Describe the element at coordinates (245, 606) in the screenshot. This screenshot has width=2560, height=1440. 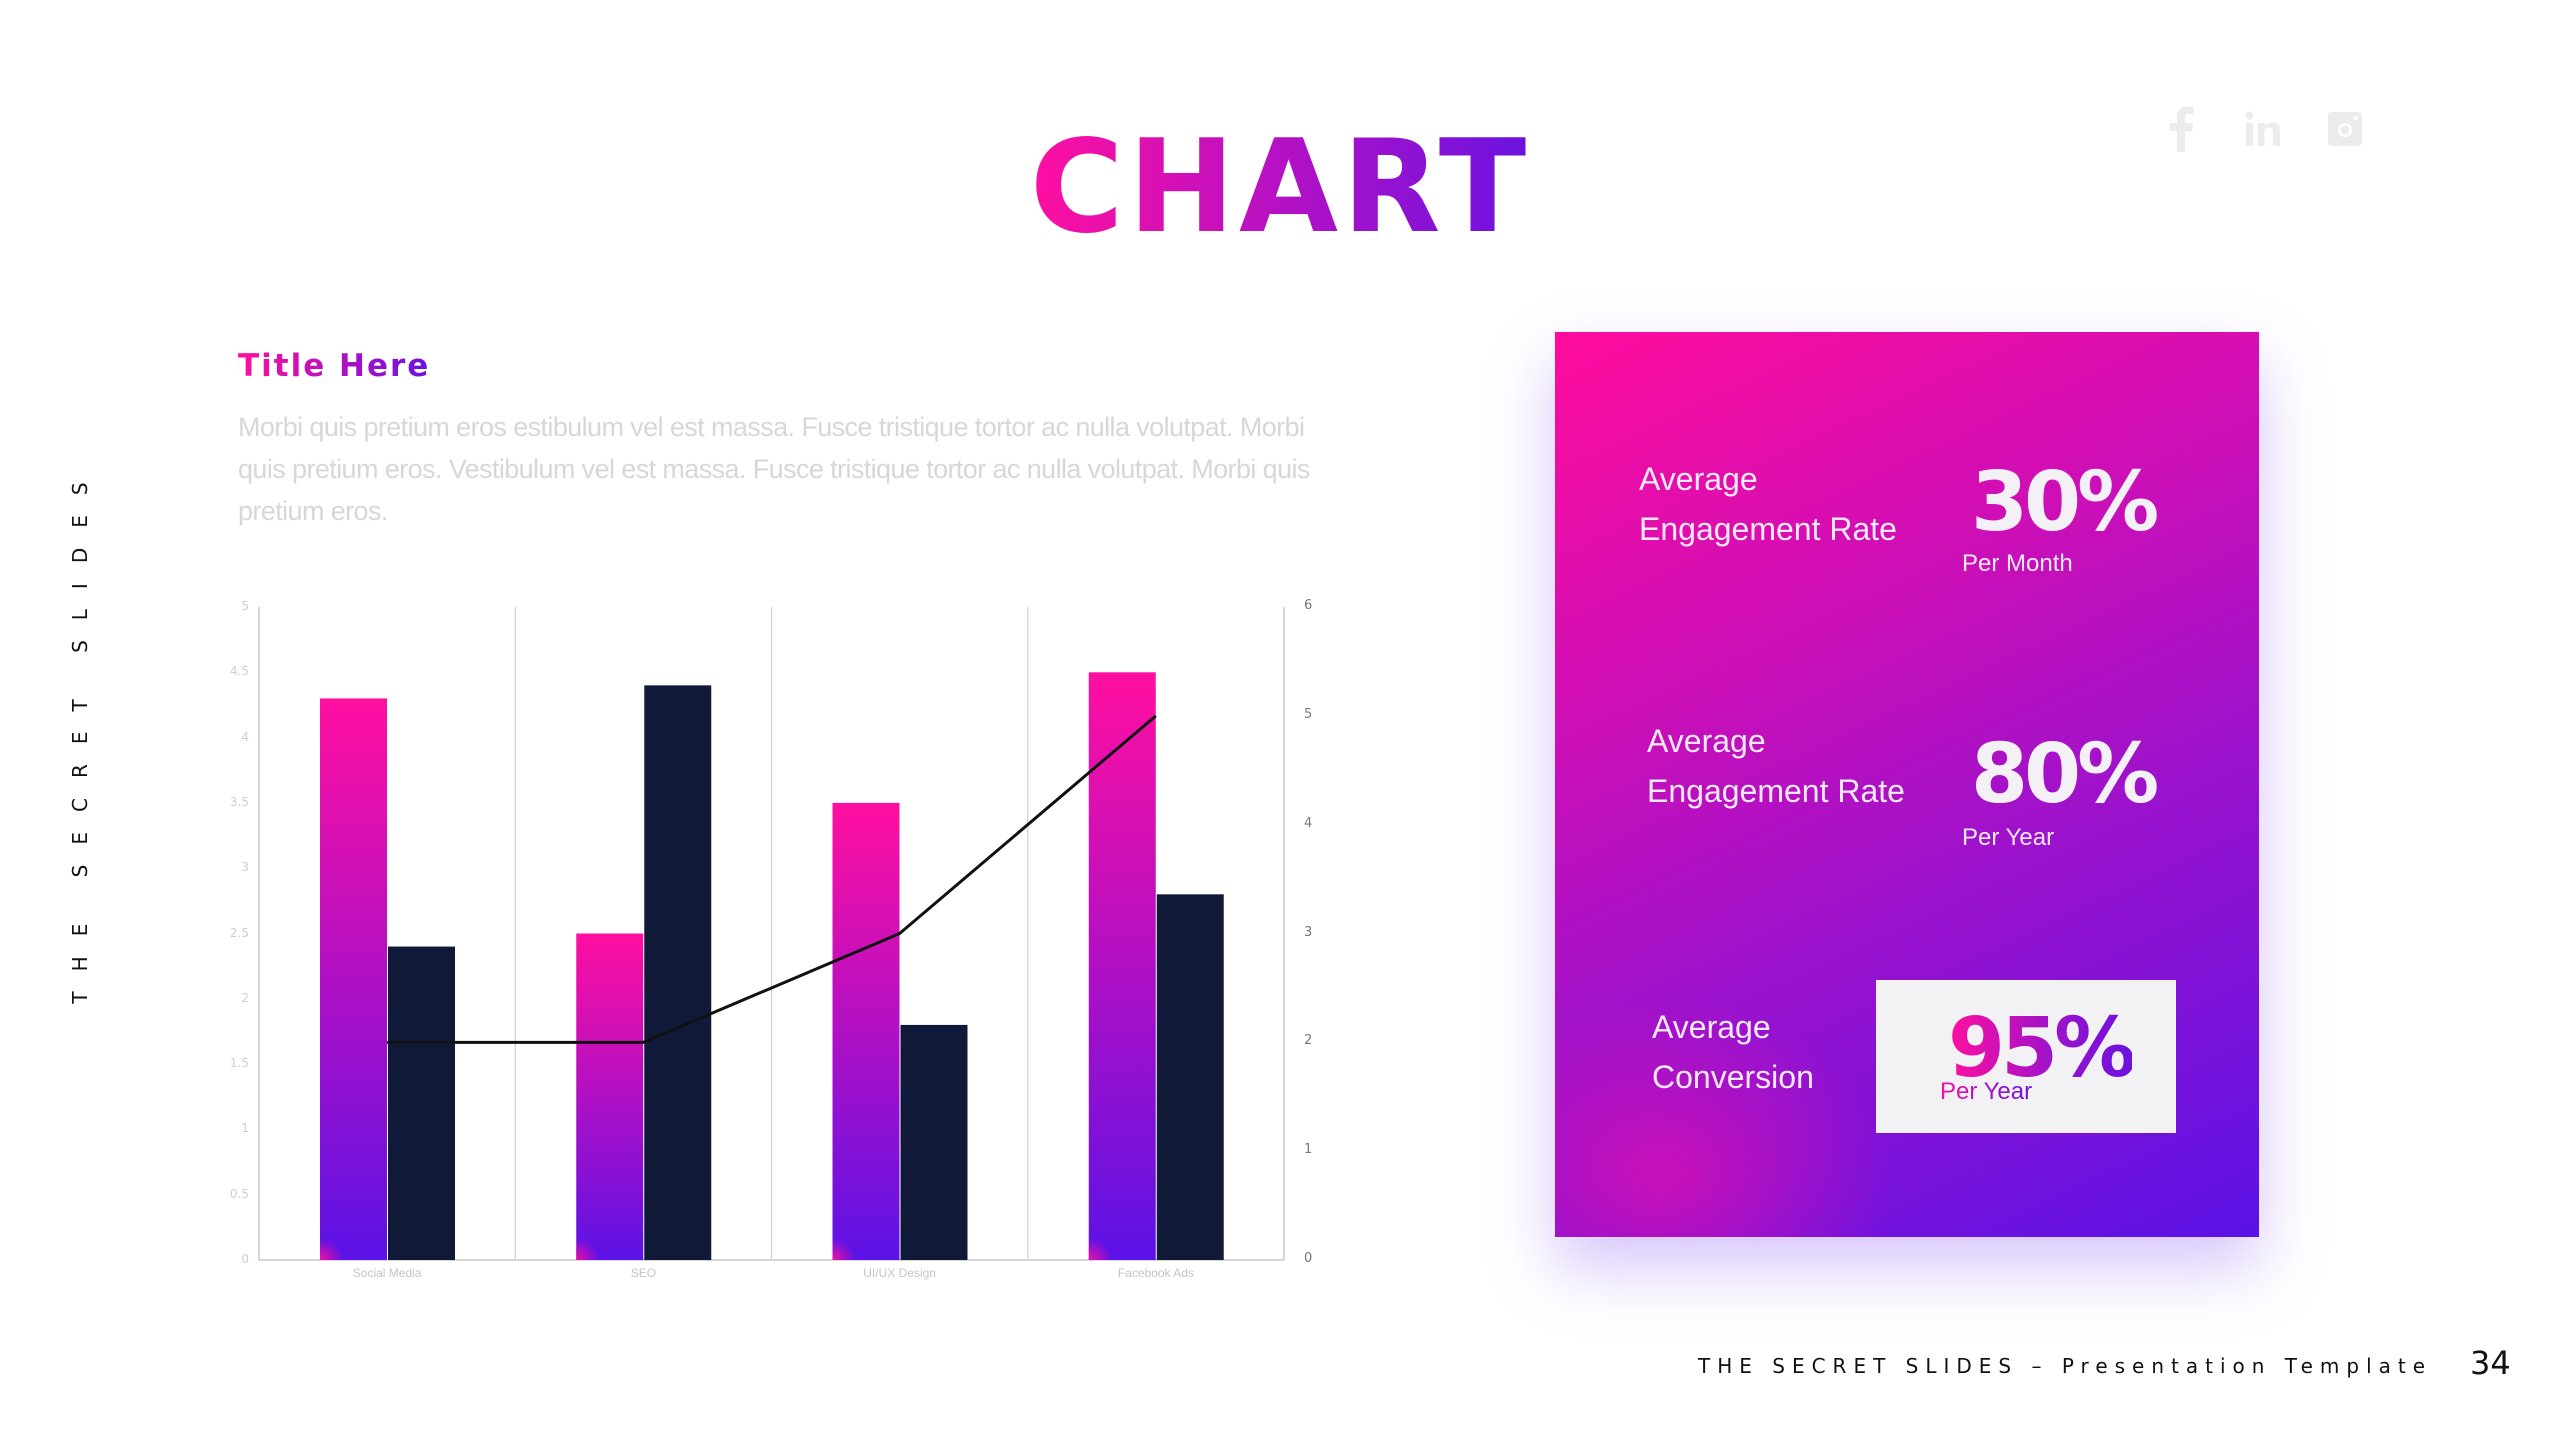
I see `y-tick-left: 5` at that location.